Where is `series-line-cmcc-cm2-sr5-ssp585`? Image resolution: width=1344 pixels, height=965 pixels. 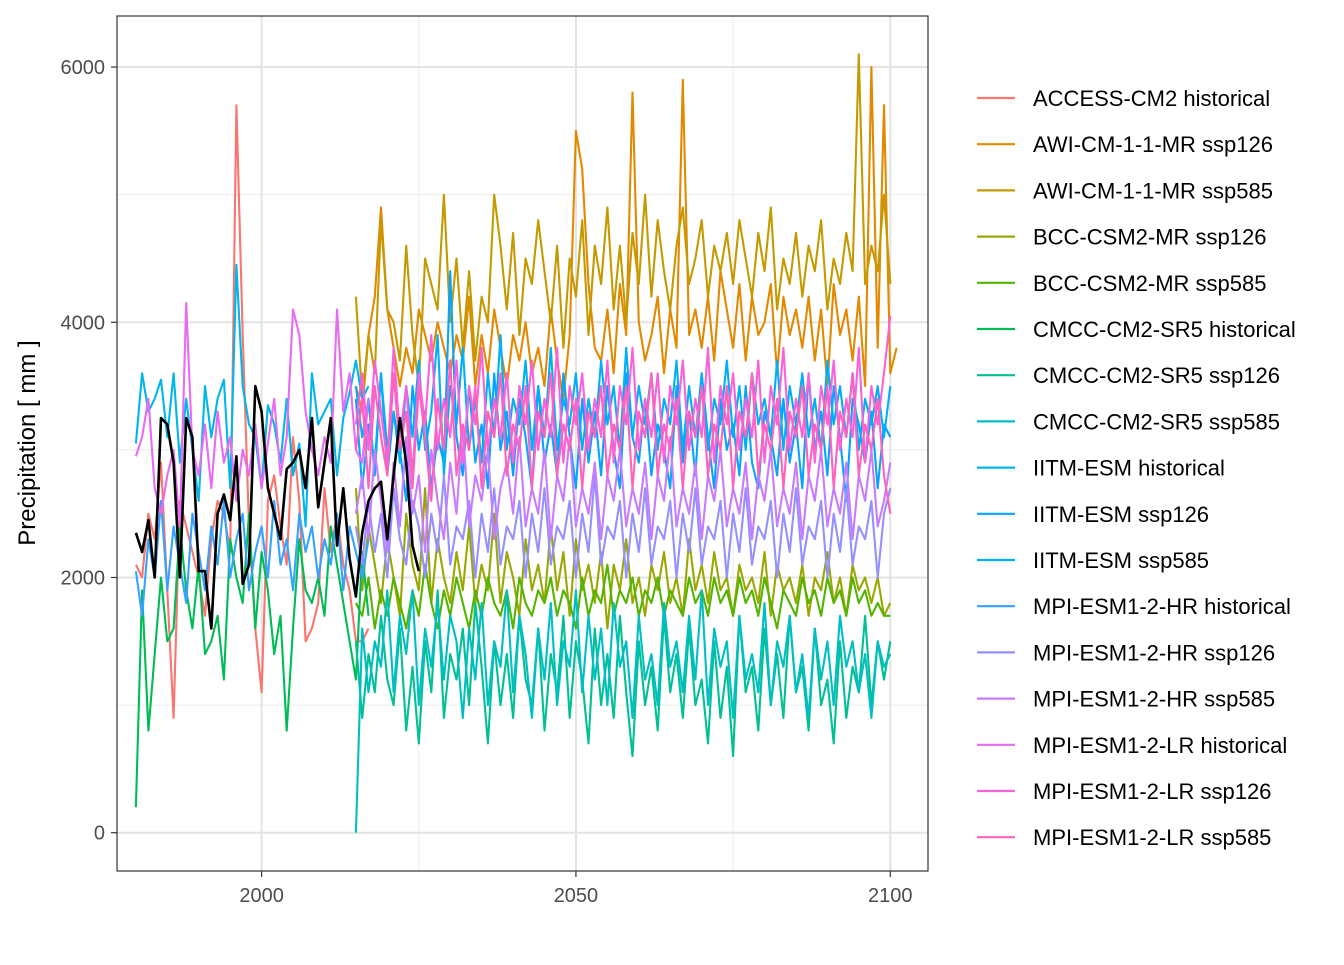 series-line-cmcc-cm2-sr5-ssp585 is located at coordinates (623, 711).